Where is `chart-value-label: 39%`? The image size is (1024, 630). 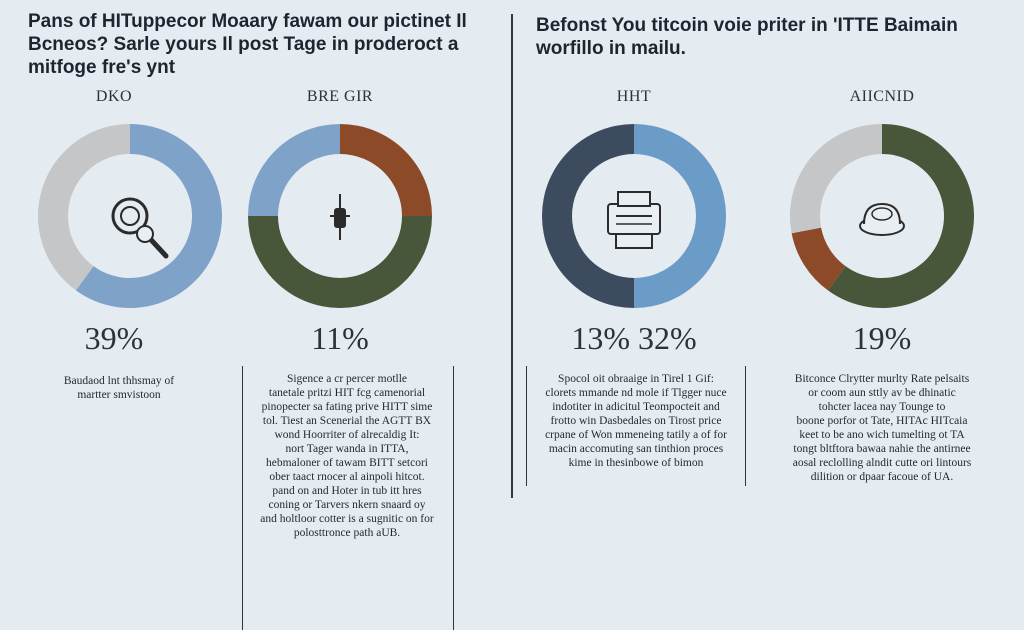
chart-value-label: 39% is located at coordinates (114, 338).